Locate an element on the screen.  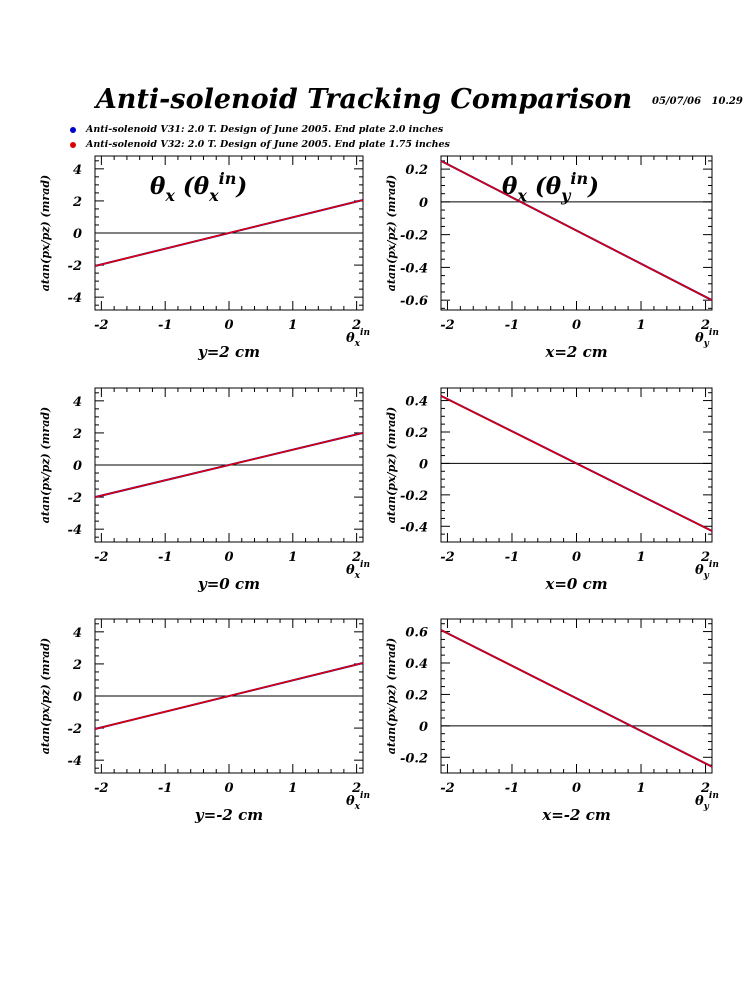
y-tick-label: 0.6 is located at coordinates (416, 633).